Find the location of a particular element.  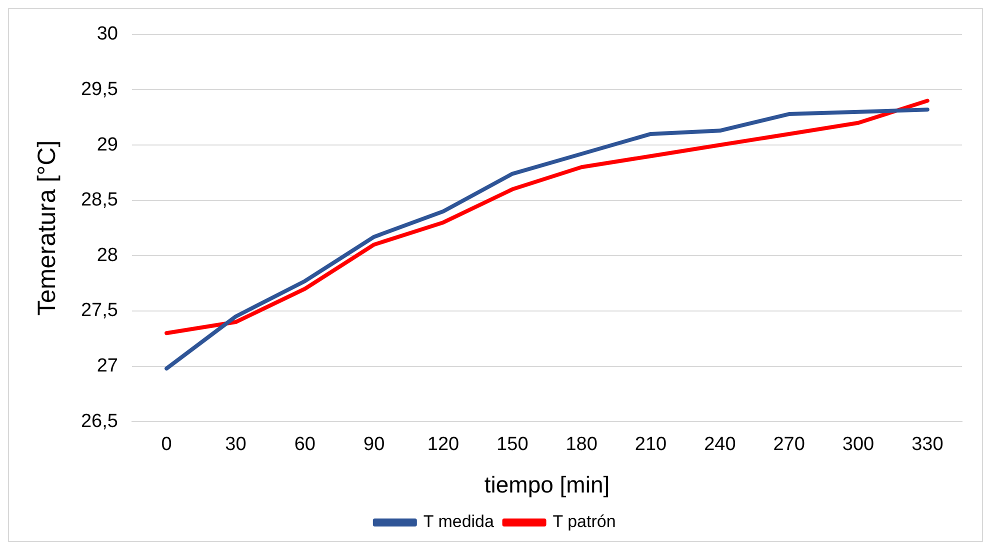

y-tick-label: 27,5 is located at coordinates (99, 311).